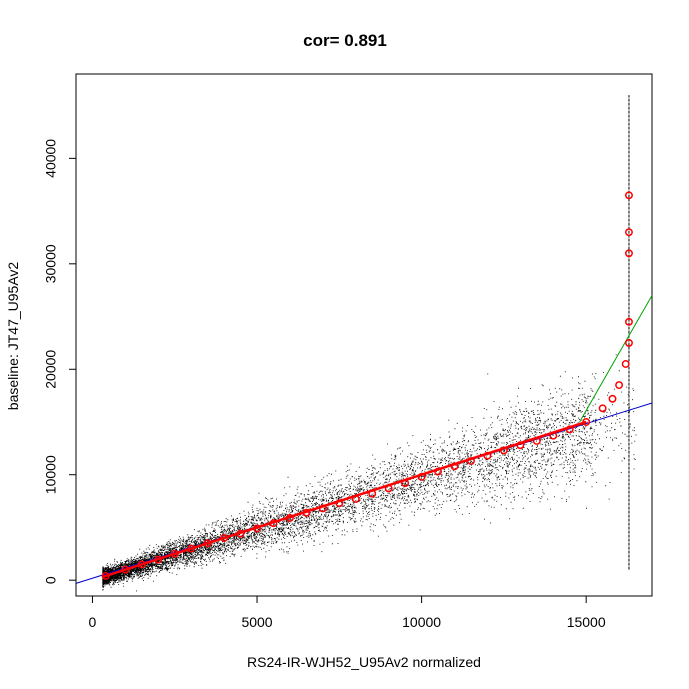 This screenshot has height=689, width=689. I want to click on x-tick-label: 5000, so click(256, 622).